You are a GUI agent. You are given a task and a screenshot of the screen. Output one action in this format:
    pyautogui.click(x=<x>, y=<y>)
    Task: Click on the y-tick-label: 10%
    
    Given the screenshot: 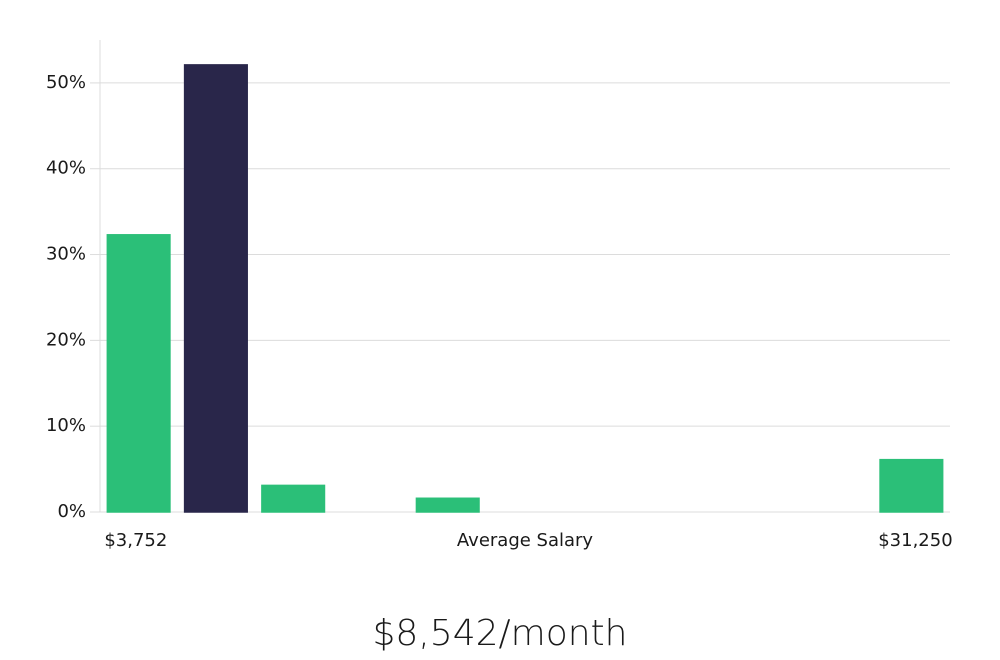 What is the action you would take?
    pyautogui.click(x=66, y=425)
    